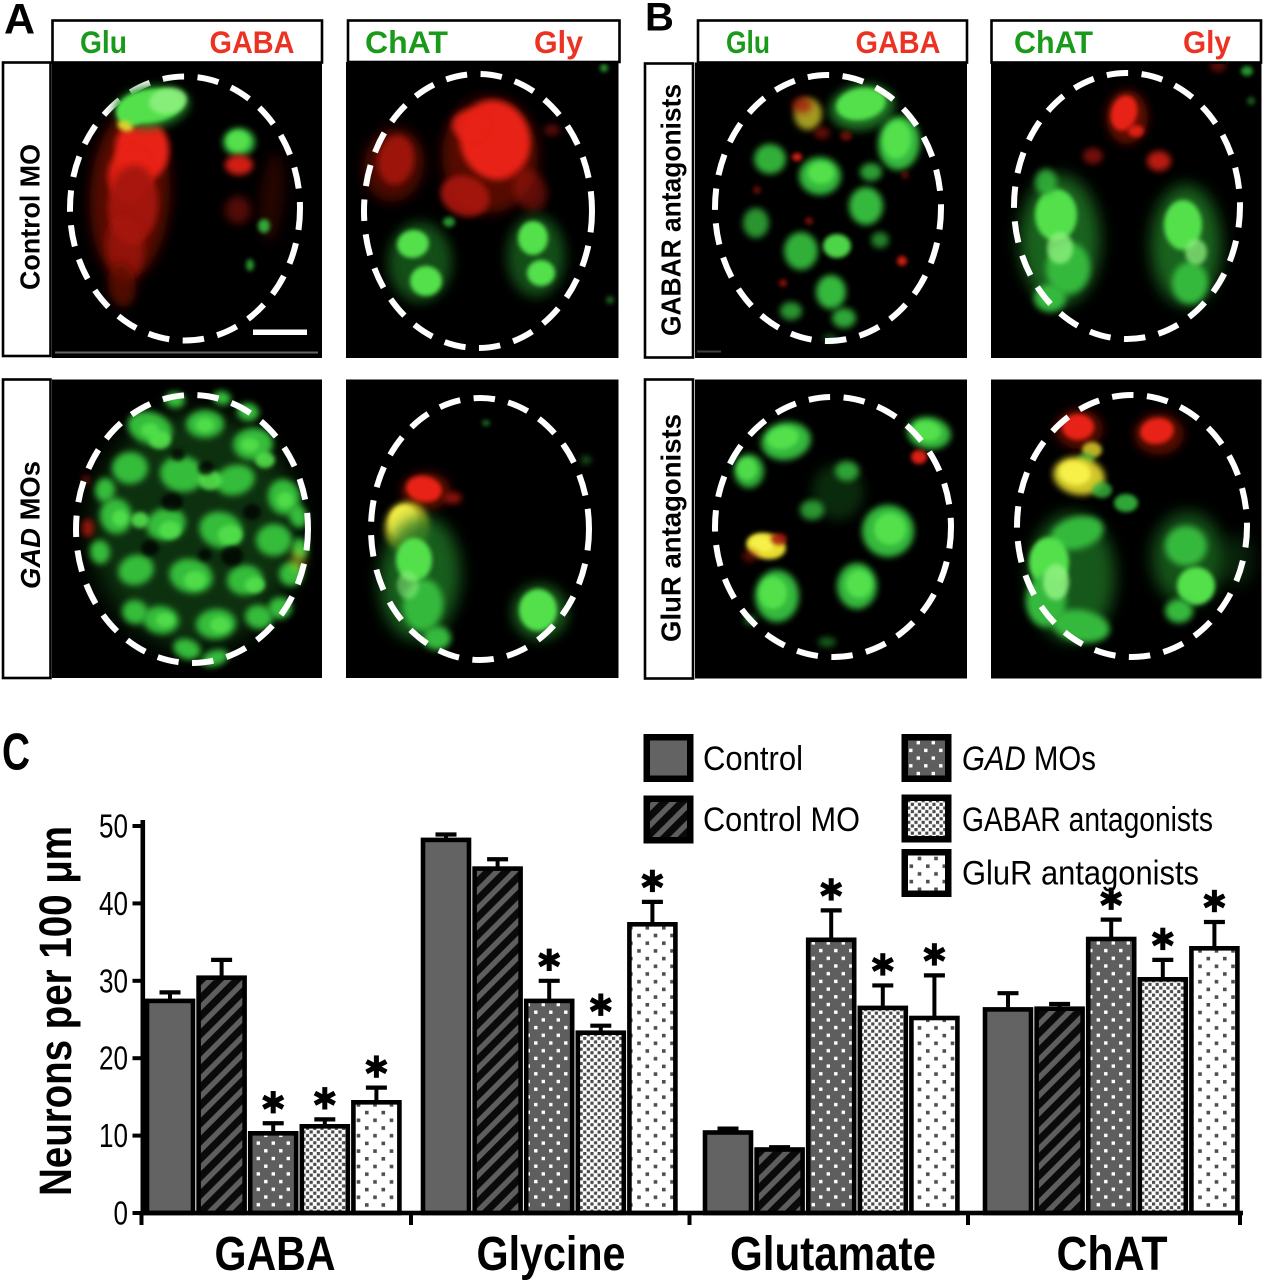  What do you see at coordinates (113, 980) in the screenshot?
I see `svg-text: 30` at bounding box center [113, 980].